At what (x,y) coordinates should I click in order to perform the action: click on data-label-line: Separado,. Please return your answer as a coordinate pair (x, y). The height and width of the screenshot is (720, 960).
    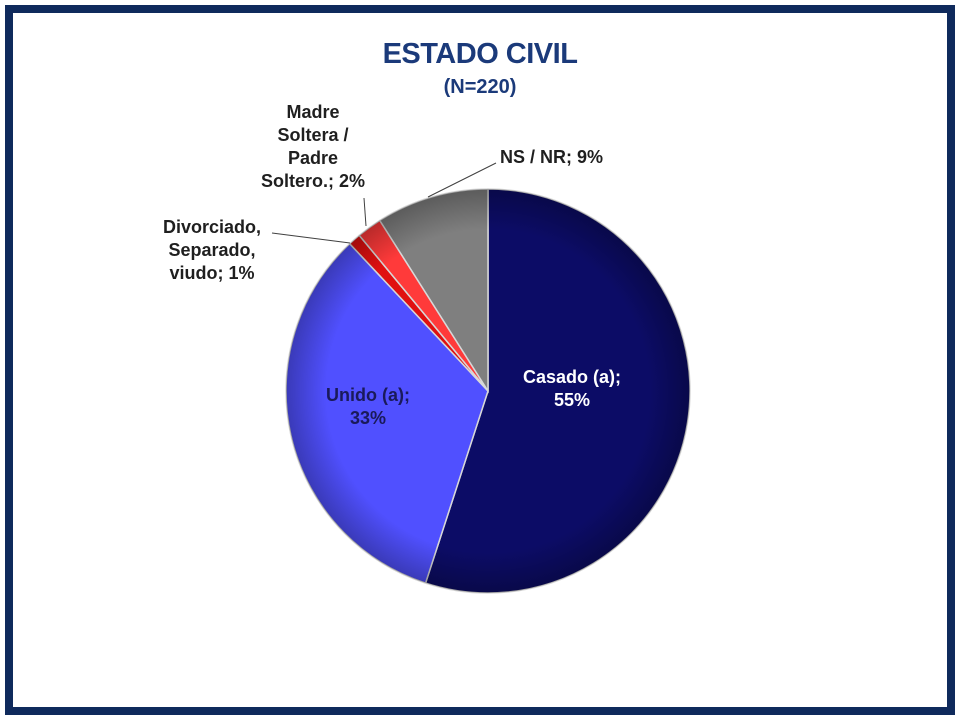
    Looking at the image, I should click on (211, 250).